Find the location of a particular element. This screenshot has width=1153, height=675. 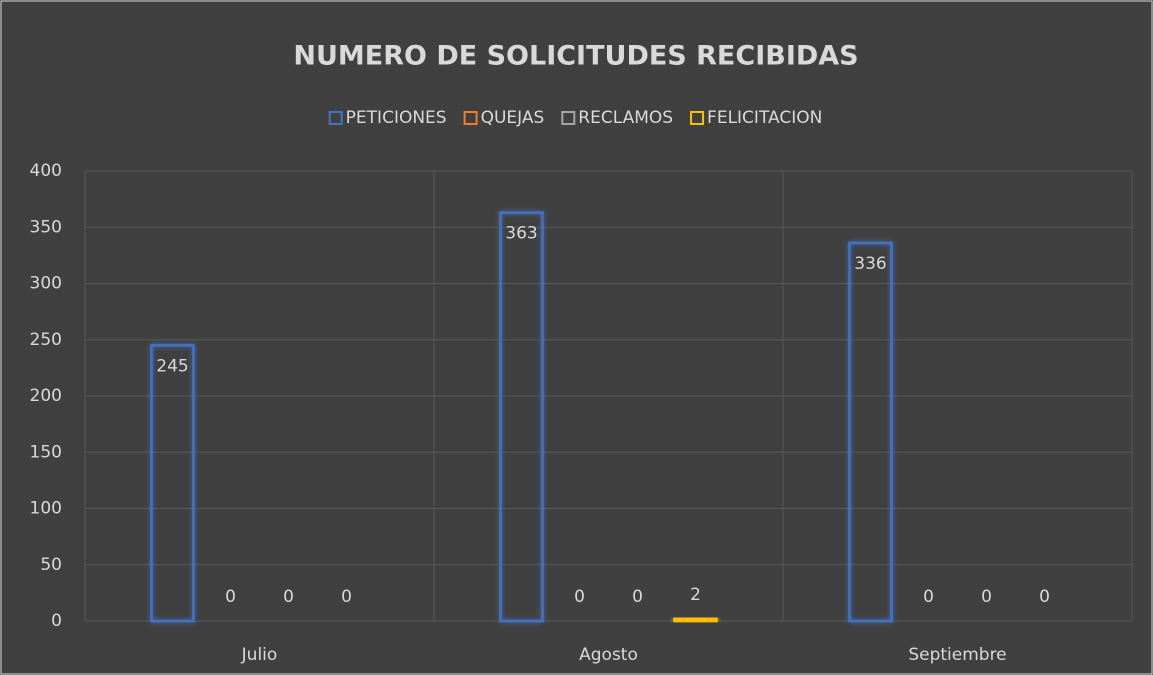

y-tick-label: 150 is located at coordinates (46, 452).